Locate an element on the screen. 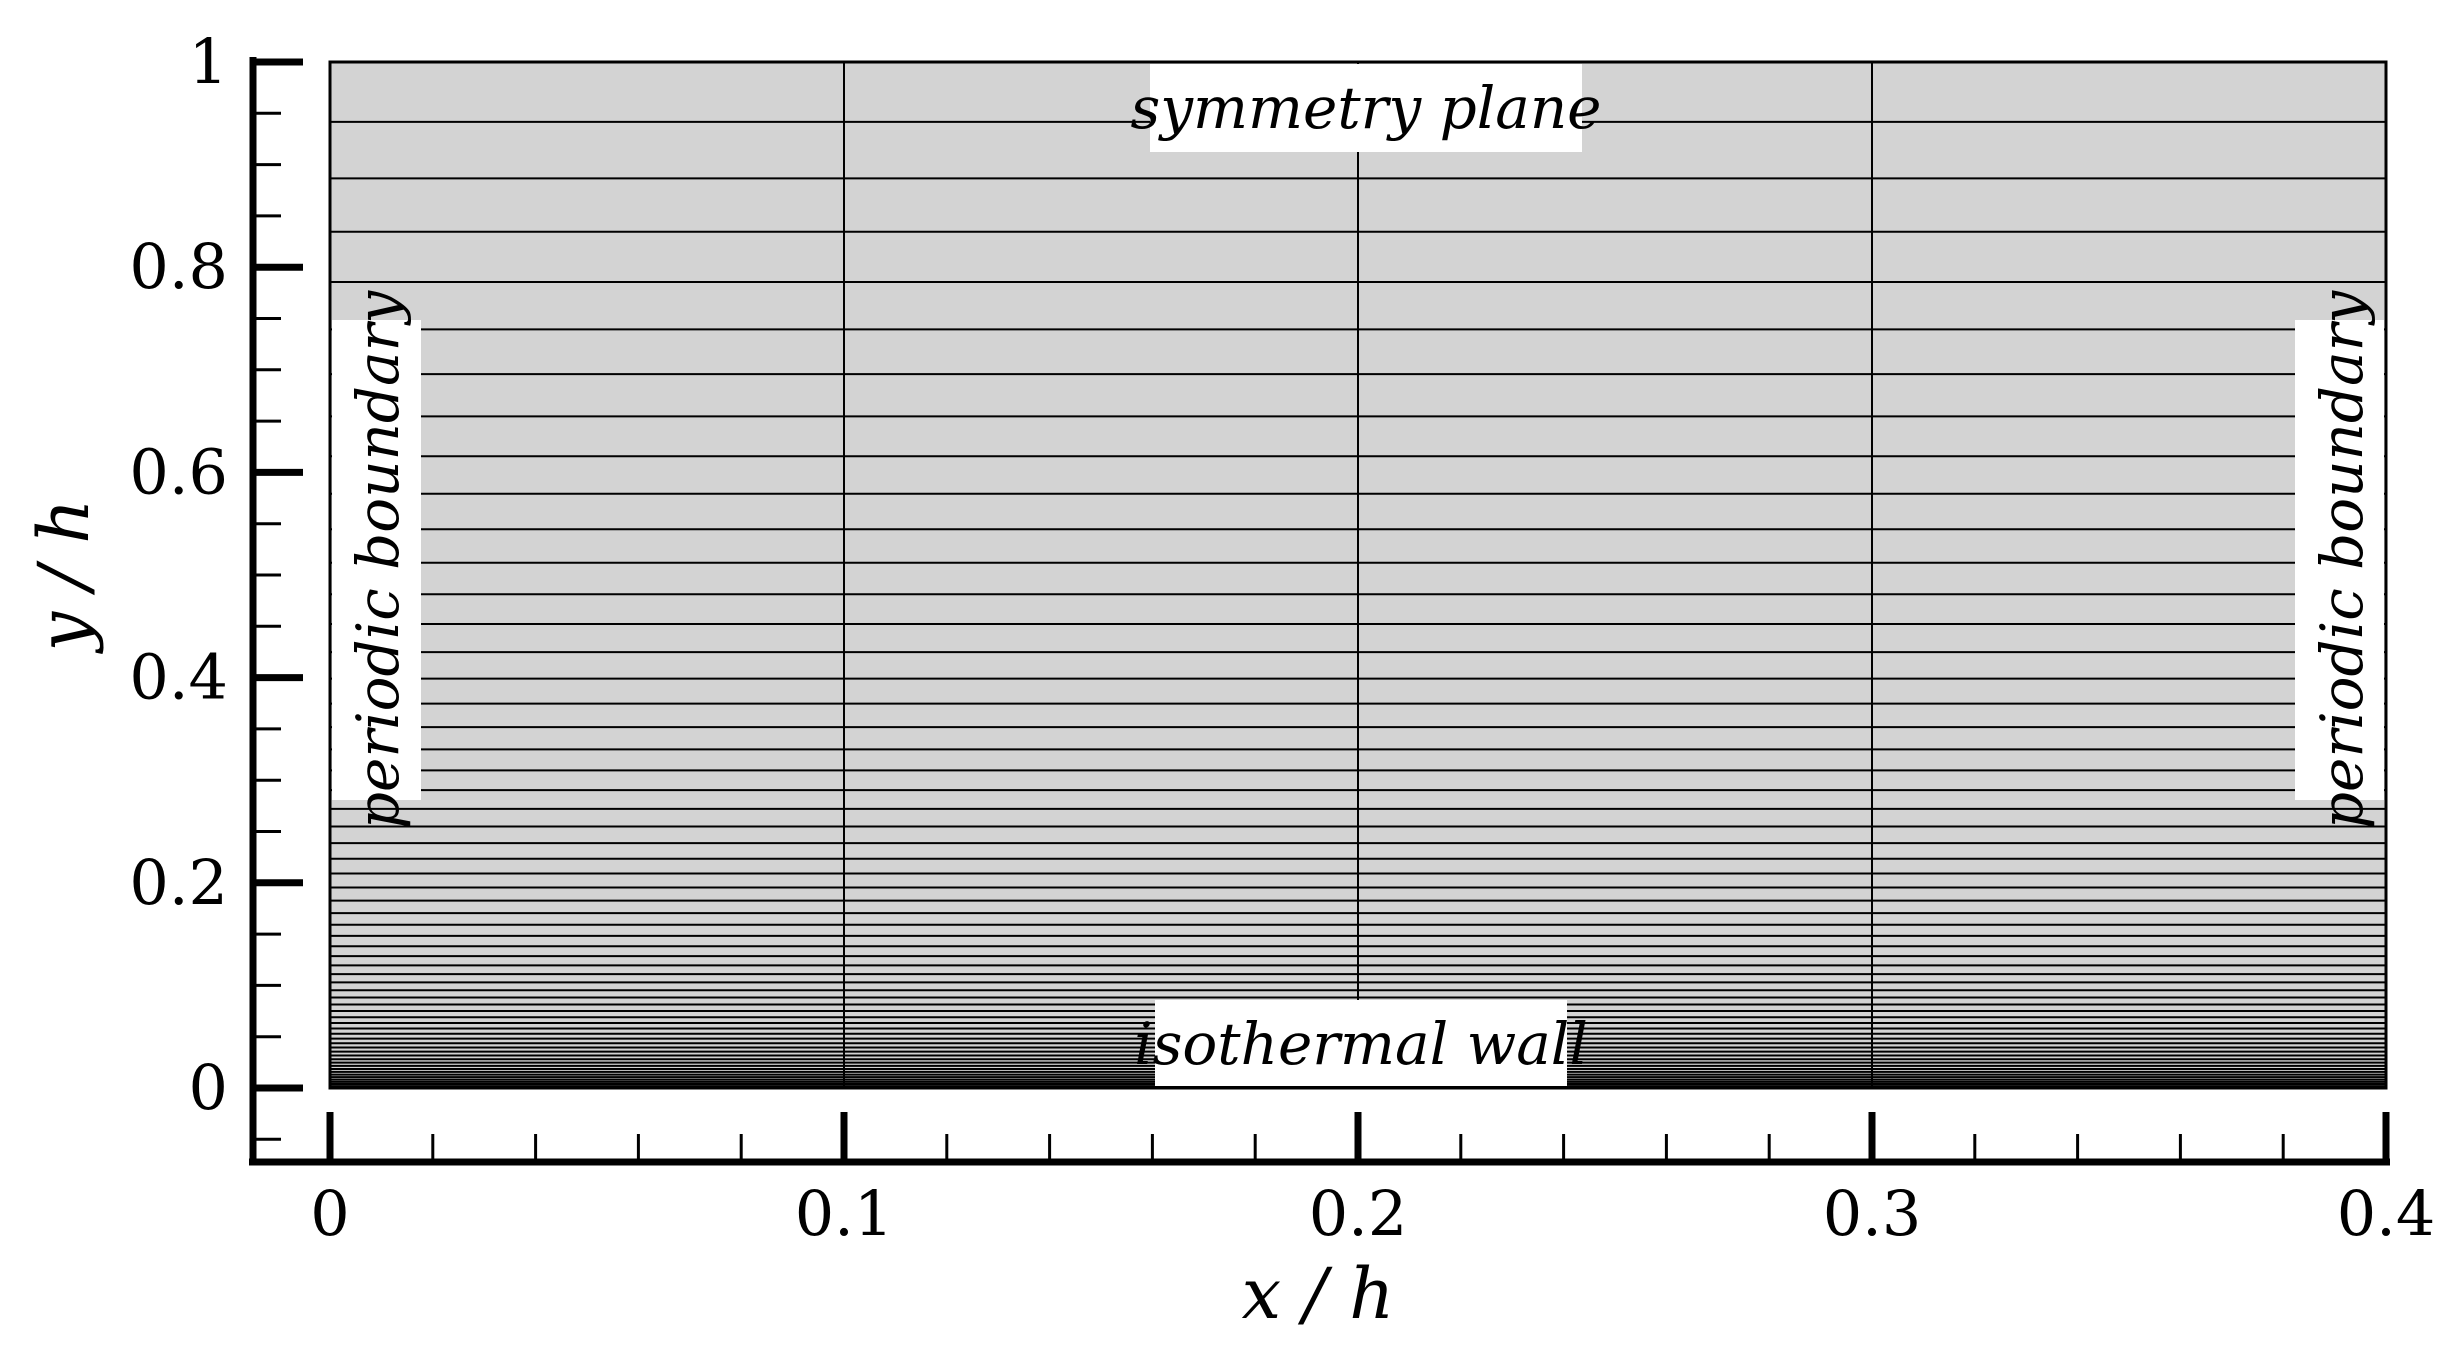 The image size is (2453, 1354). isothermal-wall-label: isothermal wall is located at coordinates (1361, 1043).